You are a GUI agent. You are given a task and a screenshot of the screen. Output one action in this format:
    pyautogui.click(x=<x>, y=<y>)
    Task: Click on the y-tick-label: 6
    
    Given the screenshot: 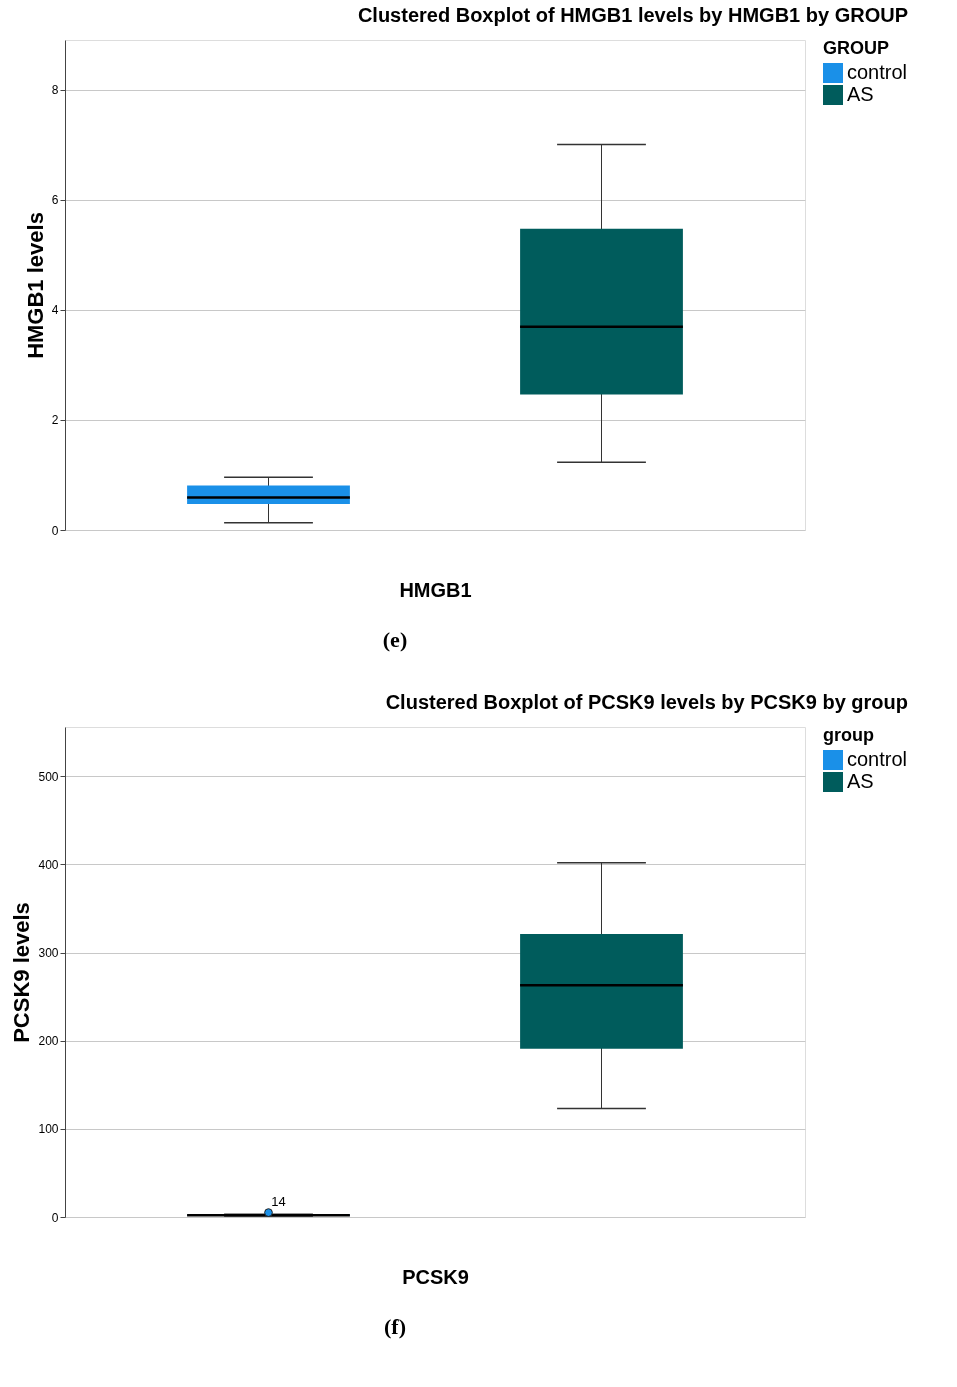 What is the action you would take?
    pyautogui.click(x=55, y=200)
    